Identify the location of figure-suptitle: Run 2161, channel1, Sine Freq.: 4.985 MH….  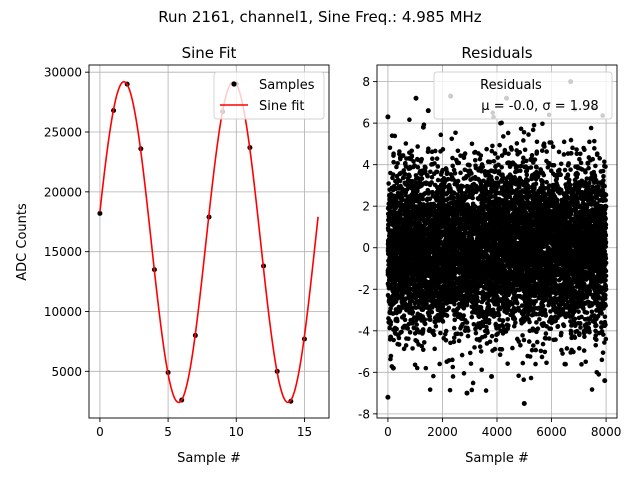
(320, 17).